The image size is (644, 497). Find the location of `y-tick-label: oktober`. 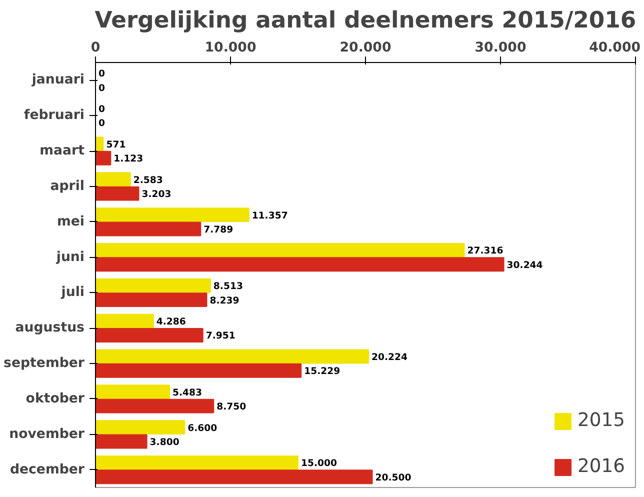

y-tick-label: oktober is located at coordinates (55, 398).